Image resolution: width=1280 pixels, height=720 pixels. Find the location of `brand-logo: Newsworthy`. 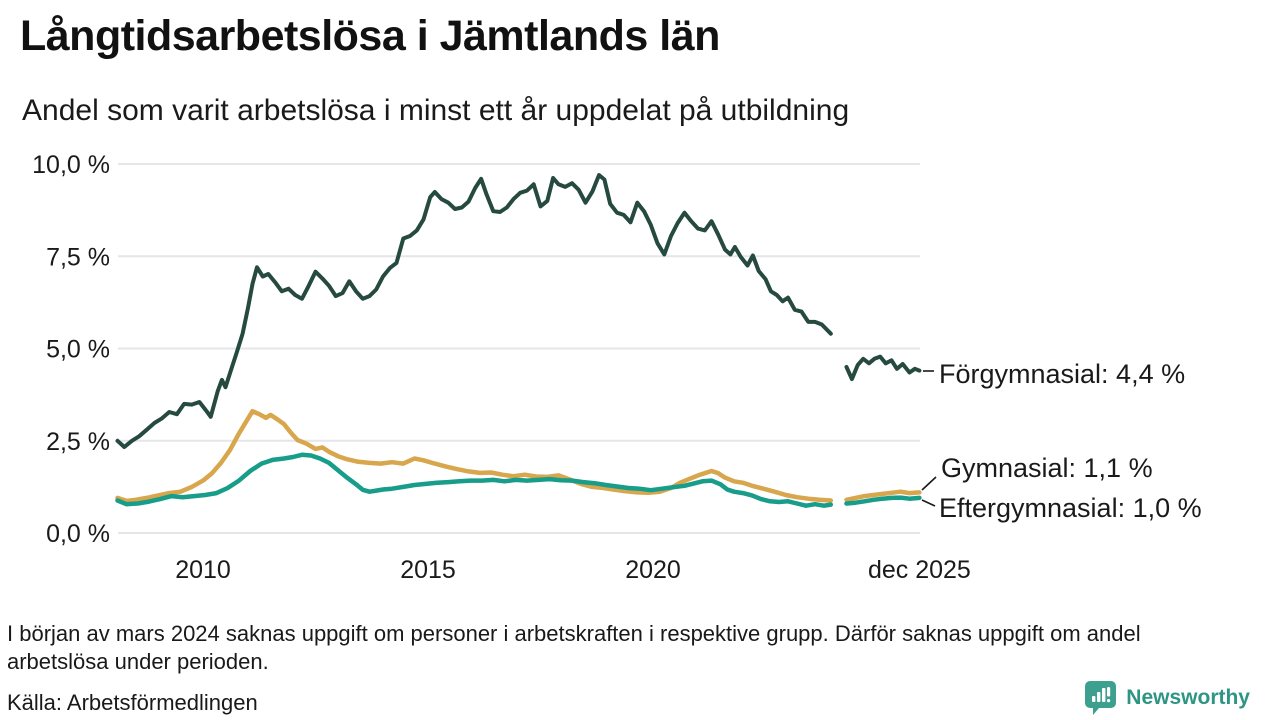

brand-logo: Newsworthy is located at coordinates (1167, 698).